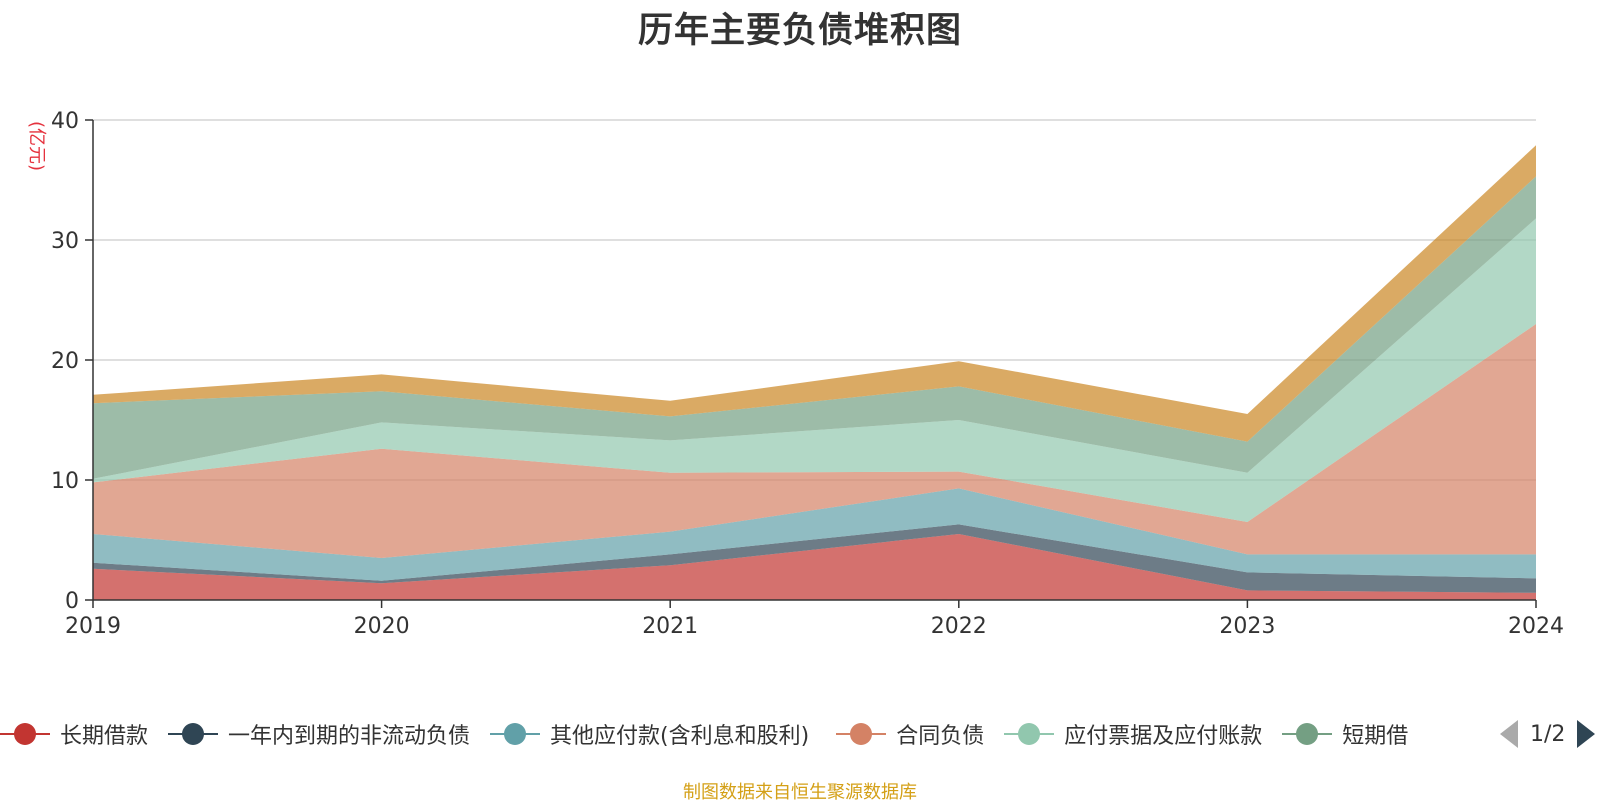 The image size is (1600, 804). What do you see at coordinates (940, 736) in the screenshot?
I see `legend-label: 合同负债` at bounding box center [940, 736].